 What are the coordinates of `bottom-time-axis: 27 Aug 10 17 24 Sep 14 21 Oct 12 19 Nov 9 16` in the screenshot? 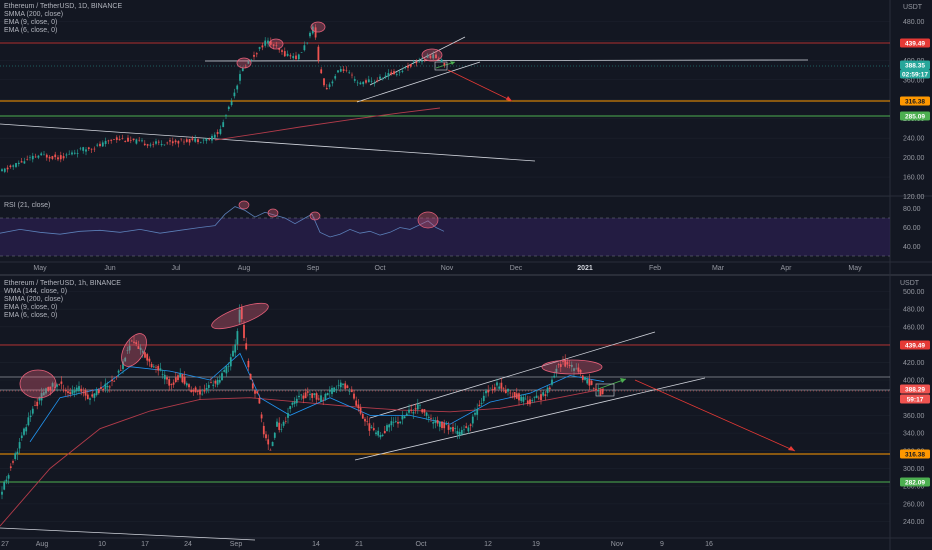 It's located at (357, 544).